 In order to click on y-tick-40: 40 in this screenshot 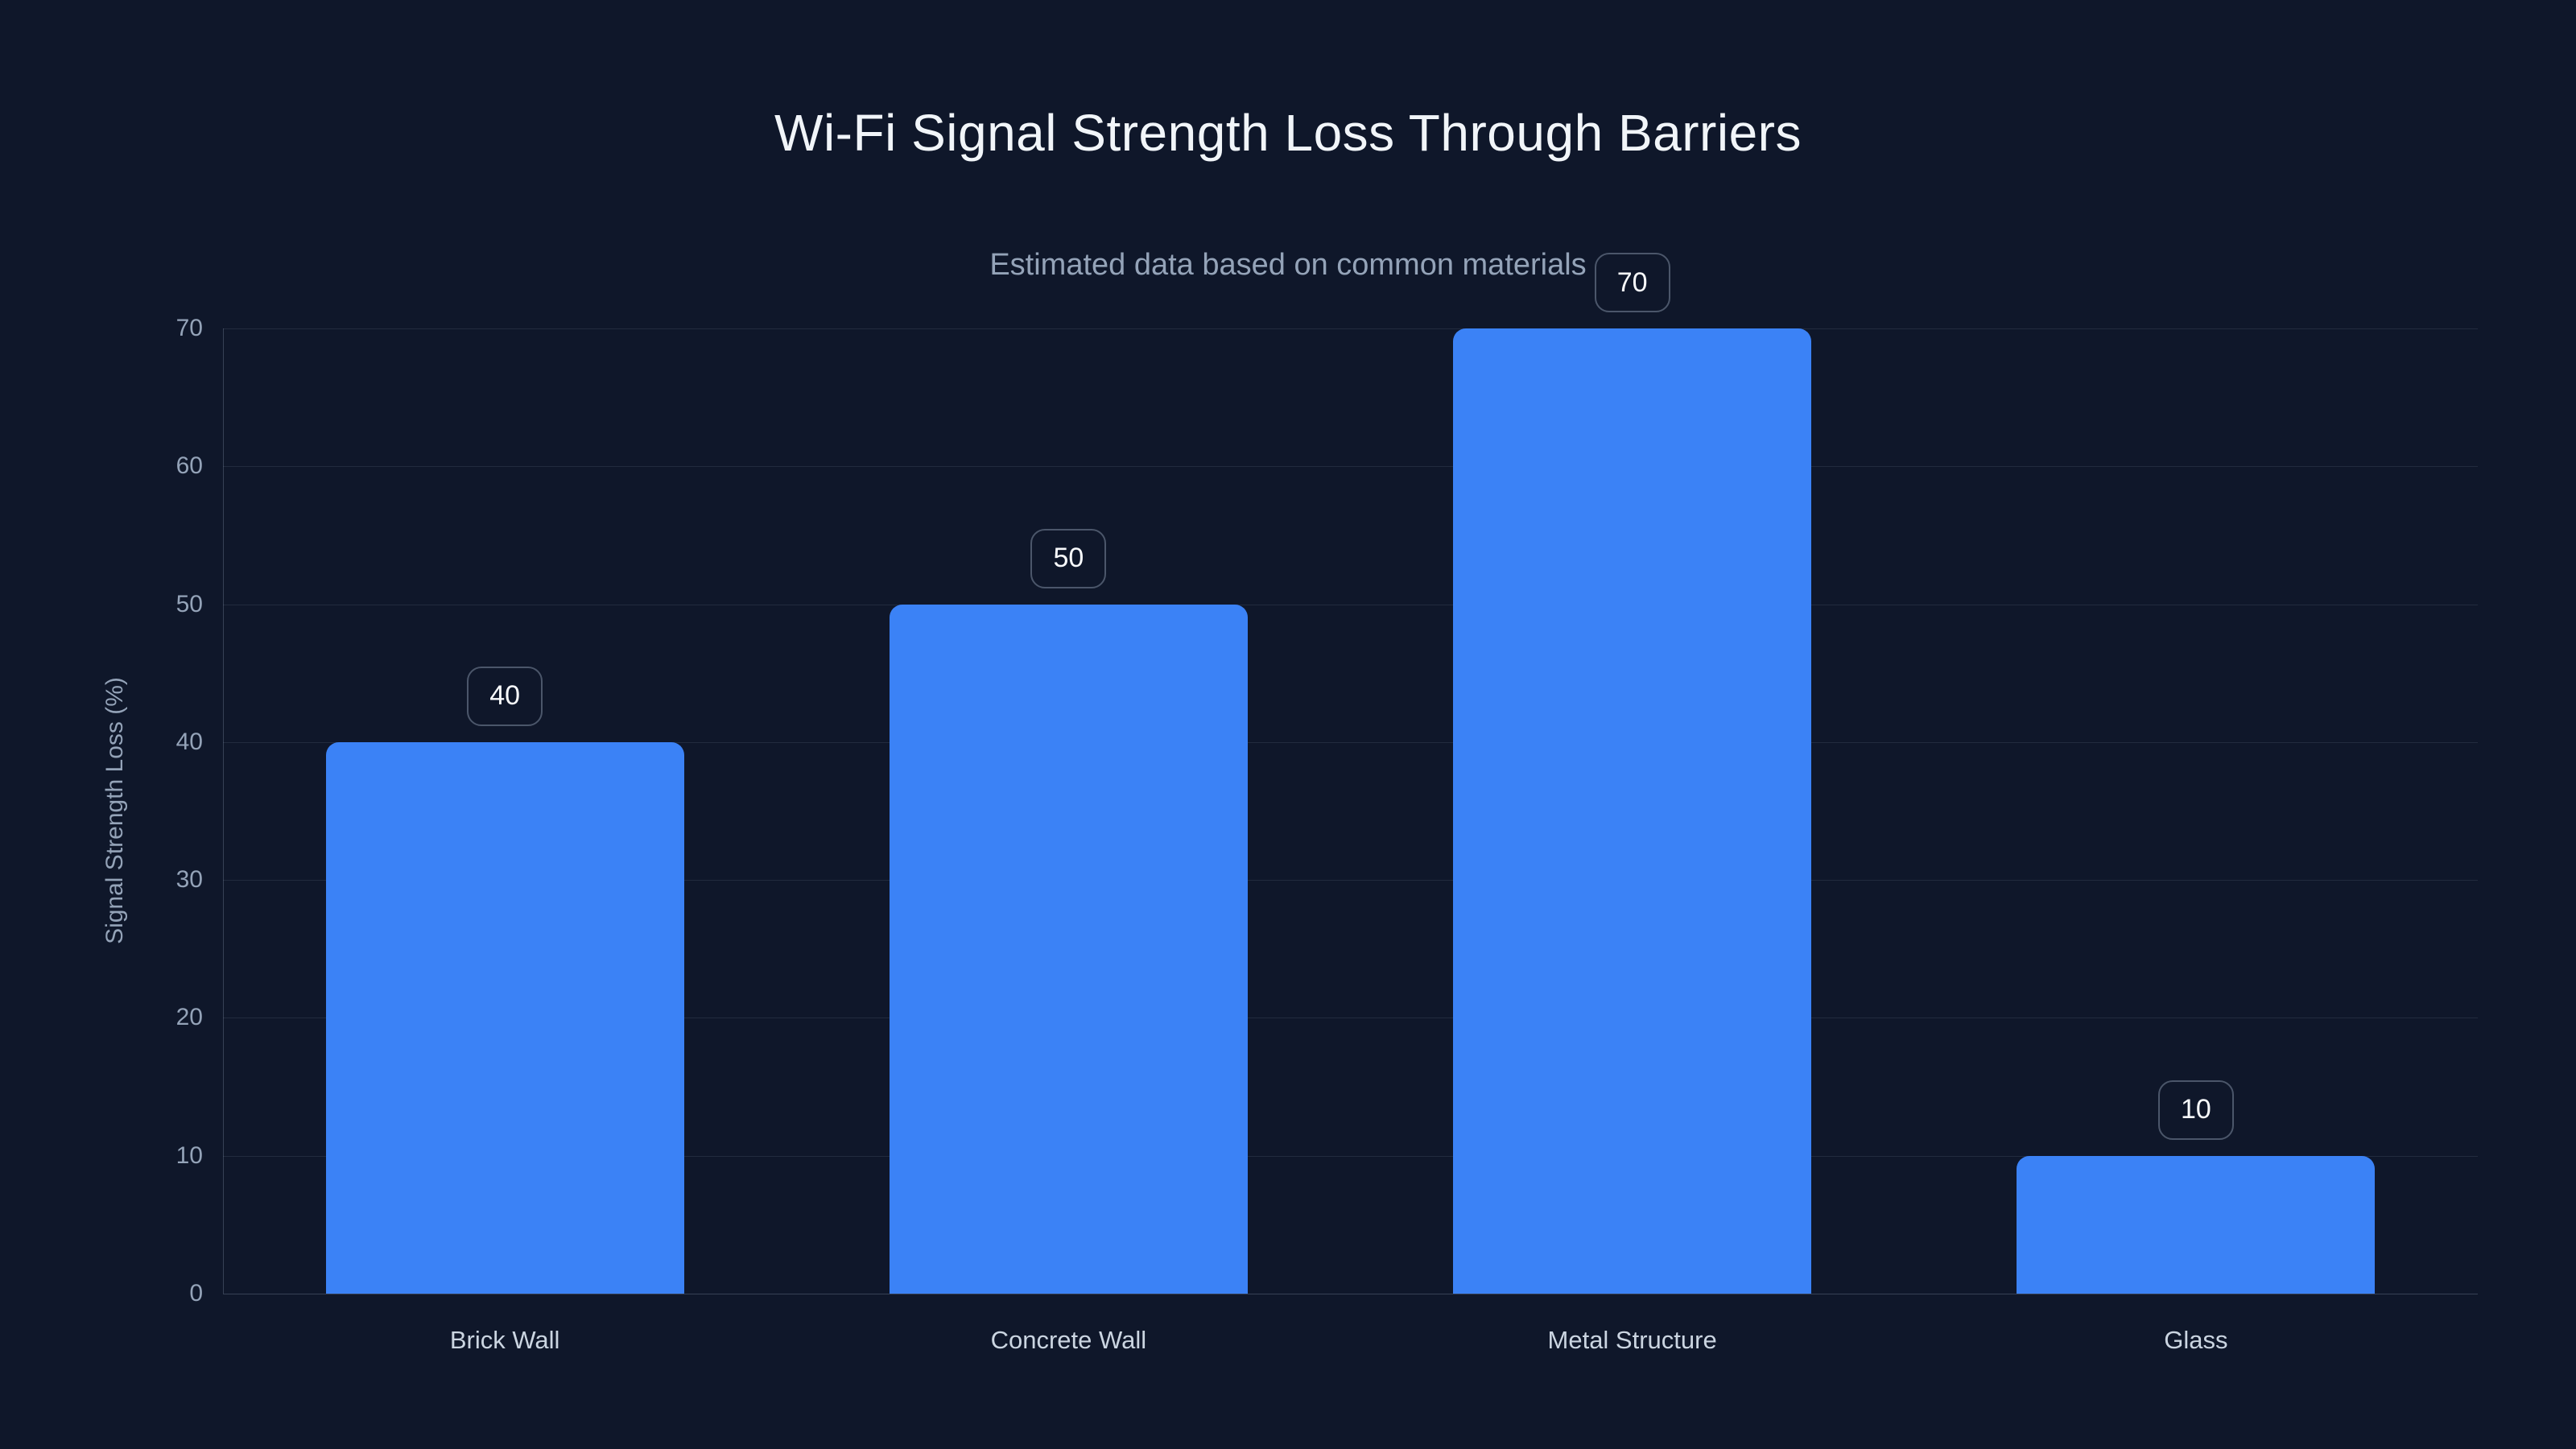, I will do `click(189, 741)`.